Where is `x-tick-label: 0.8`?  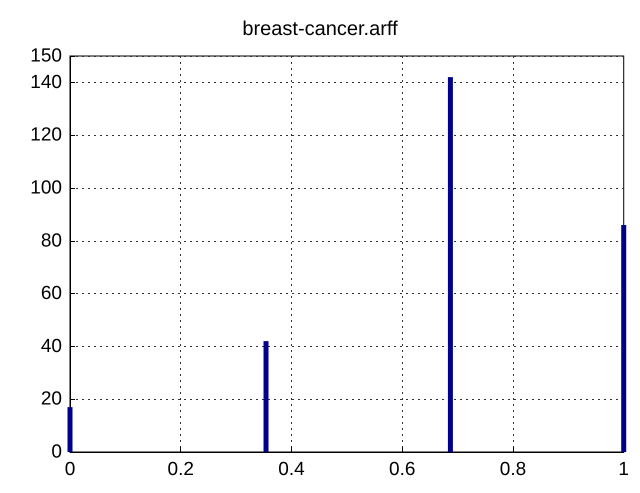
x-tick-label: 0.8 is located at coordinates (513, 469).